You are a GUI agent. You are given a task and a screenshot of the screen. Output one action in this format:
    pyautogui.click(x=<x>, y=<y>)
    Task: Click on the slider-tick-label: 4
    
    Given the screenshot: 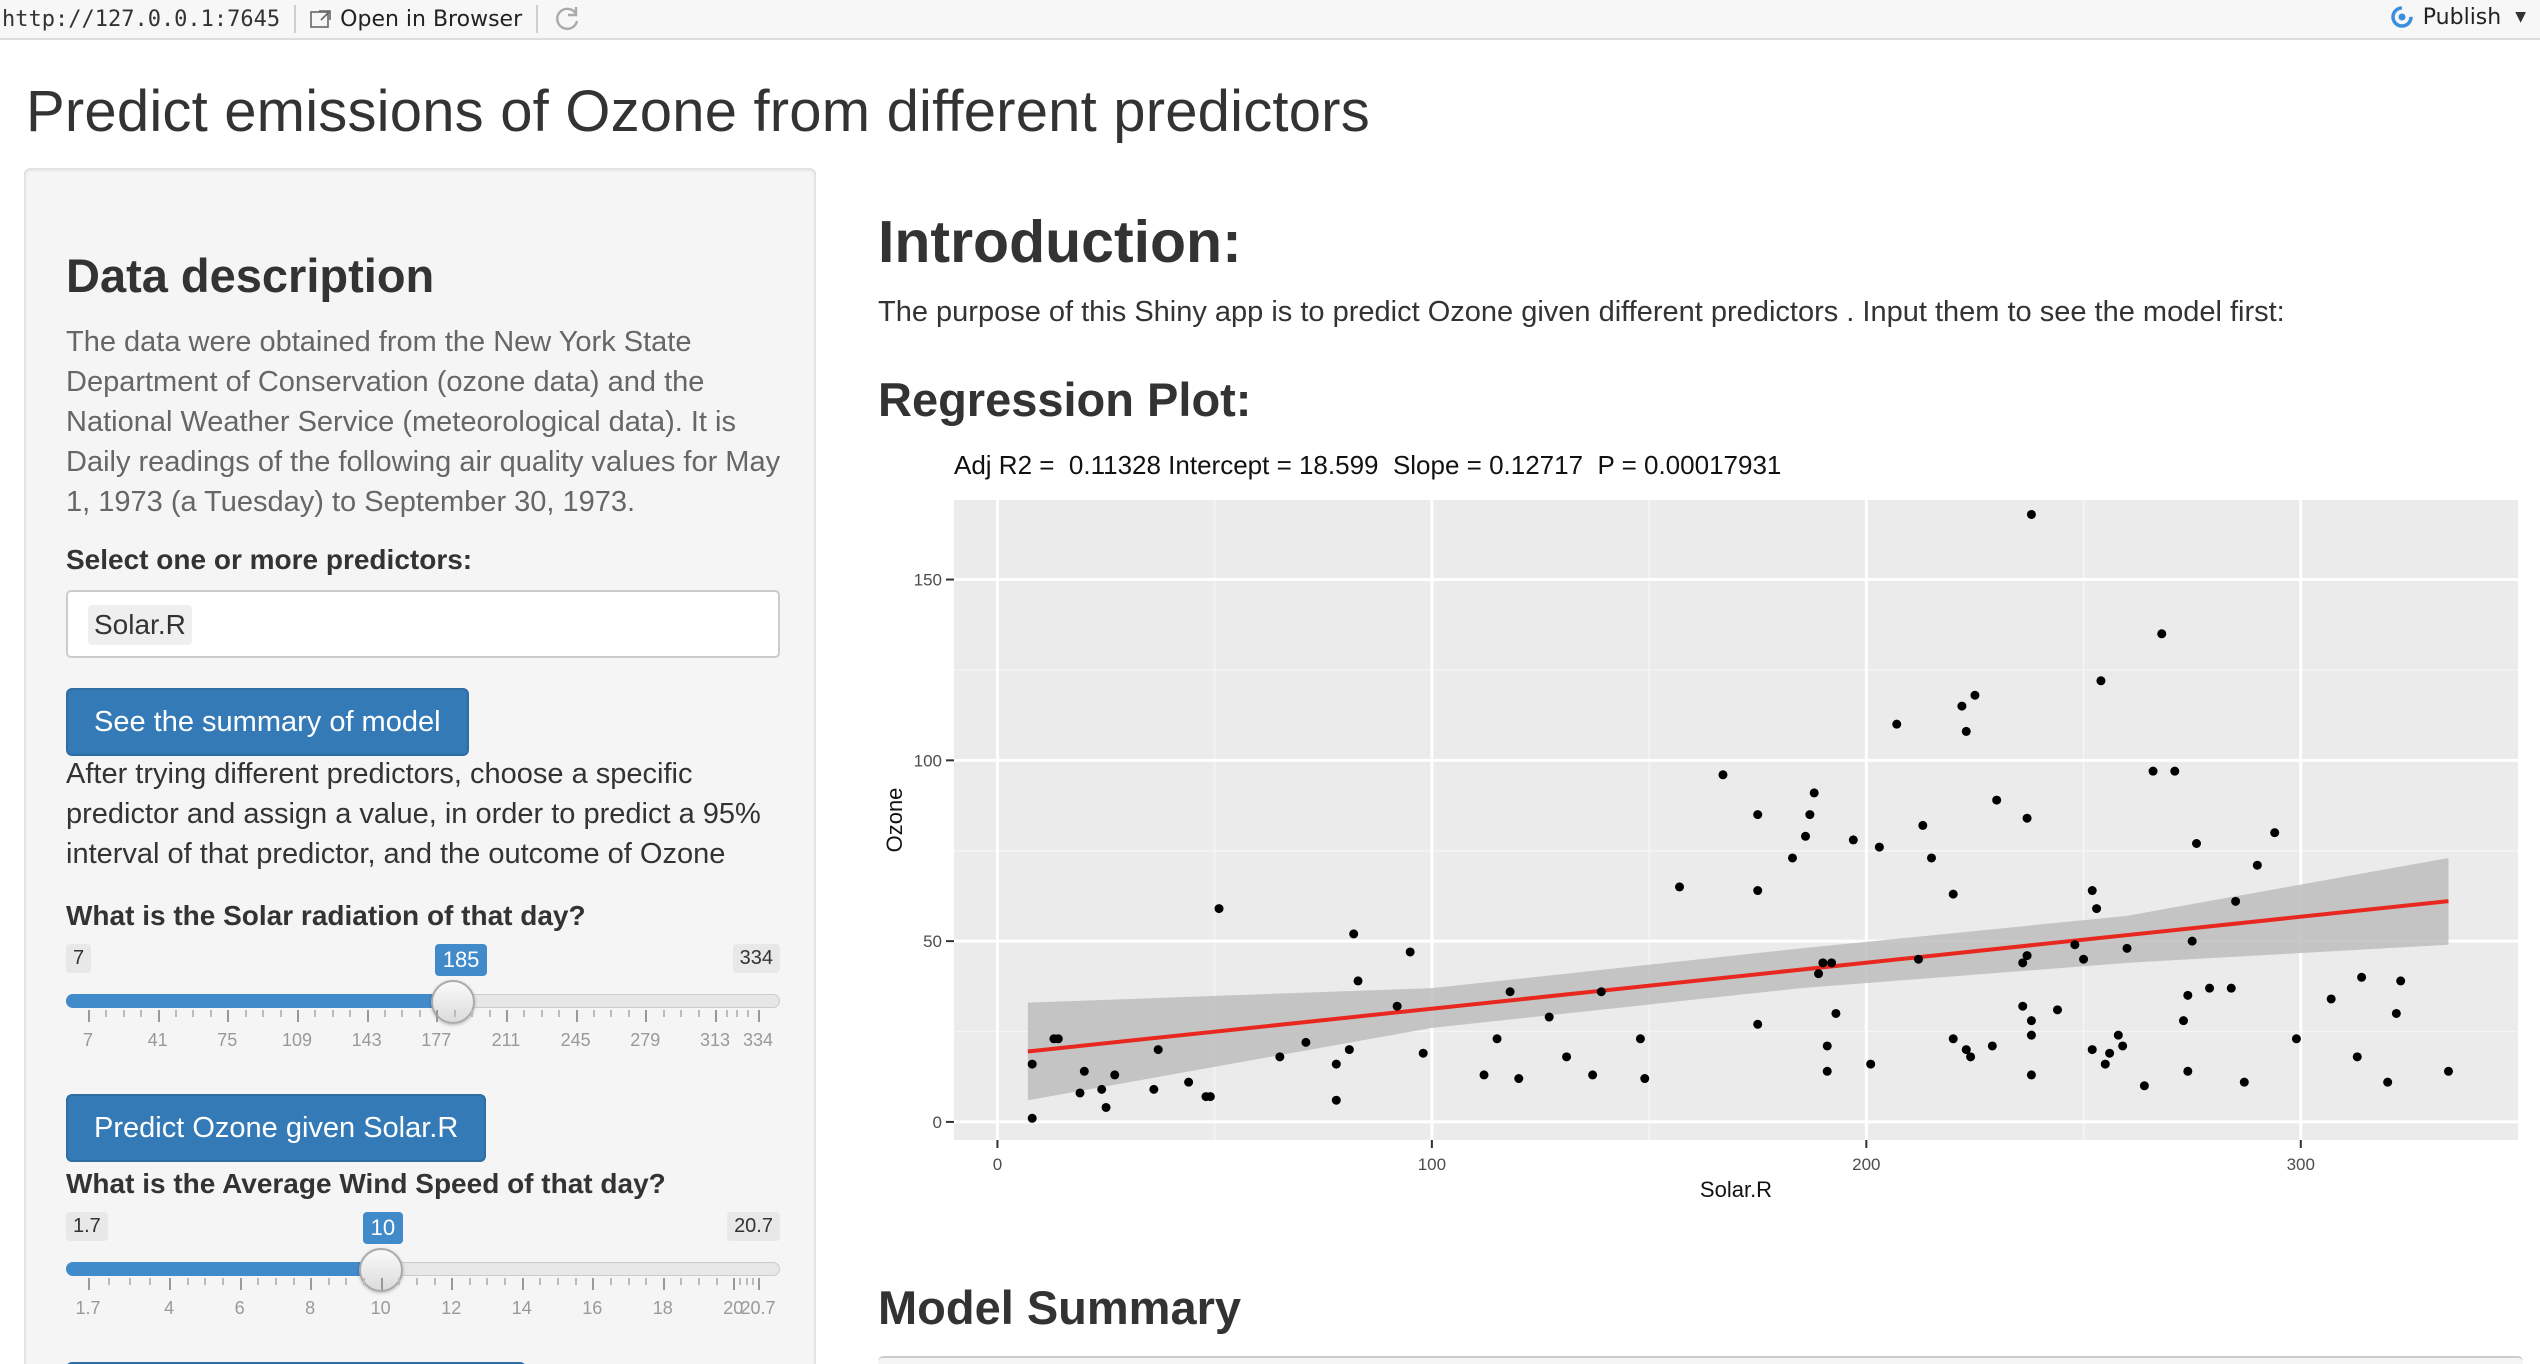 What is the action you would take?
    pyautogui.click(x=169, y=1308)
    